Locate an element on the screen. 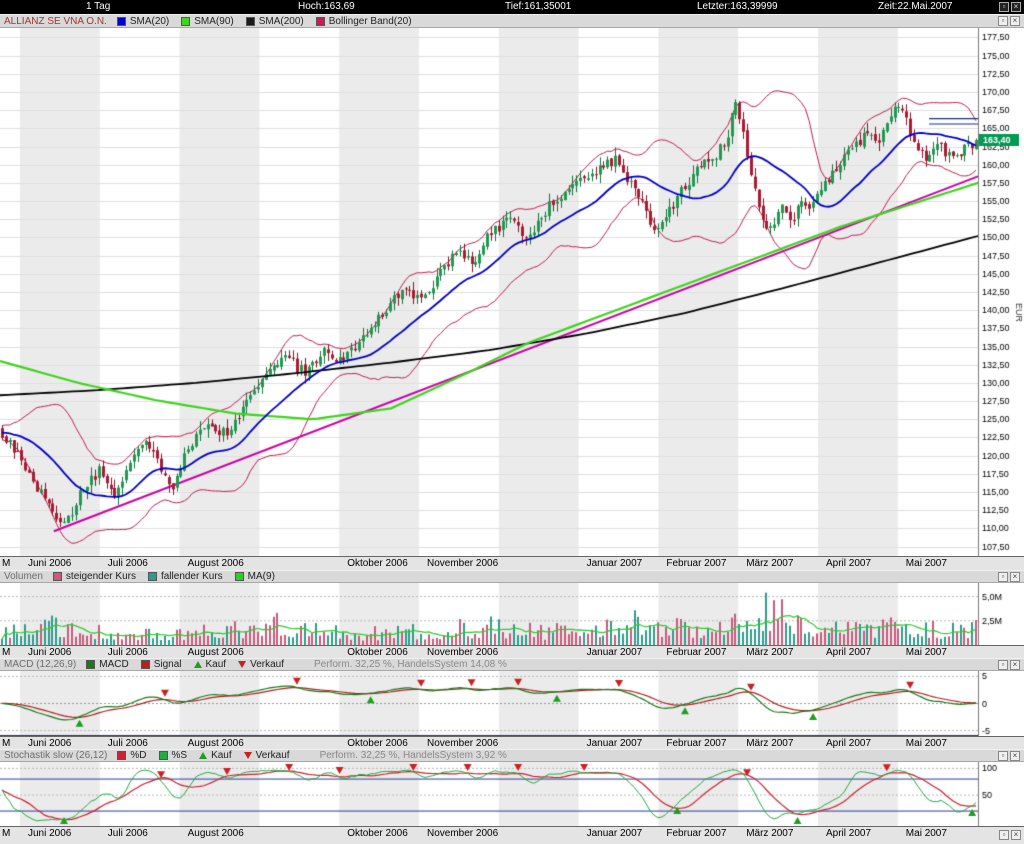  legend-item: %D is located at coordinates (132, 755).